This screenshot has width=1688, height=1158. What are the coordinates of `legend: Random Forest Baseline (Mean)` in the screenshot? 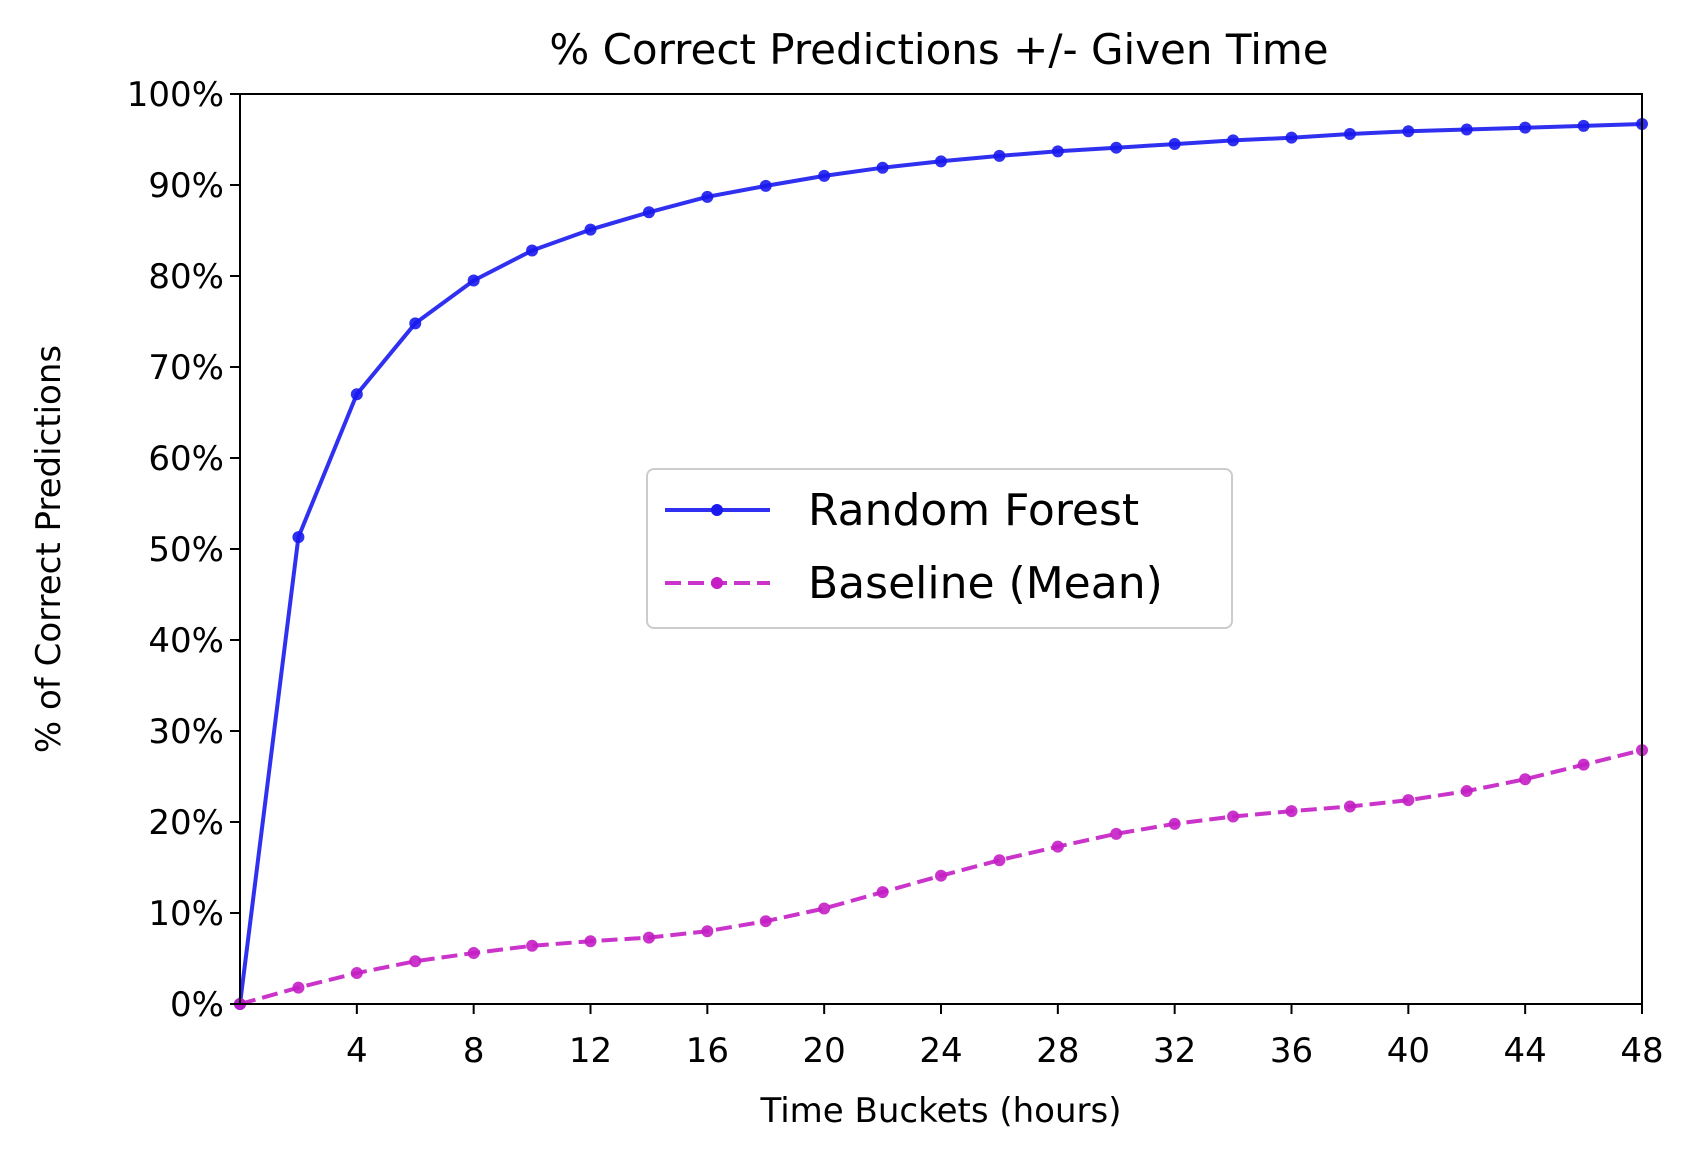 It's located at (939, 548).